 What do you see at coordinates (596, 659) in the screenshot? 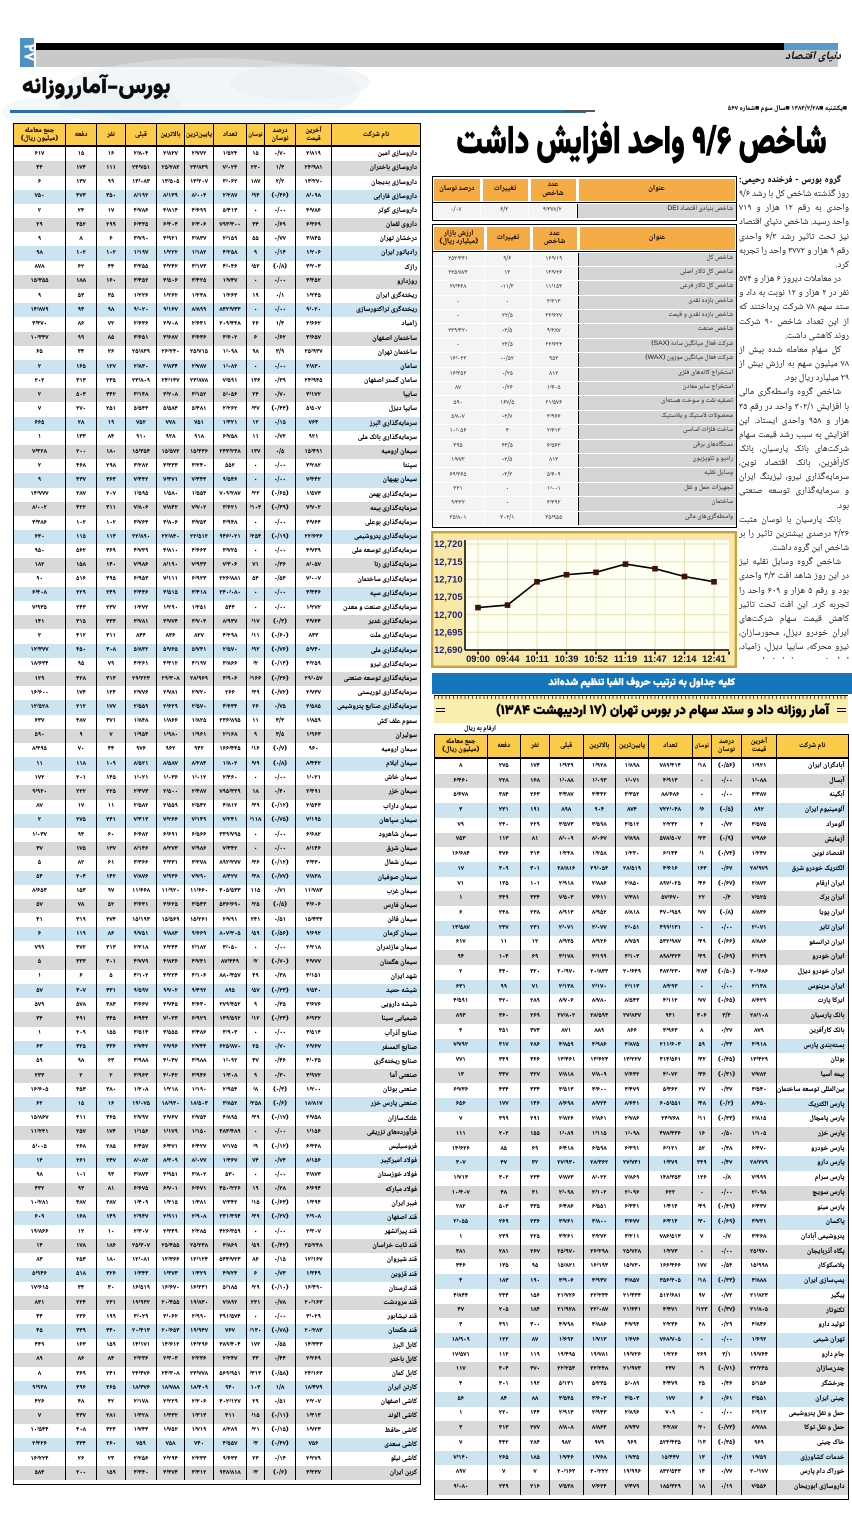
I see `svg-text: 10:52` at bounding box center [596, 659].